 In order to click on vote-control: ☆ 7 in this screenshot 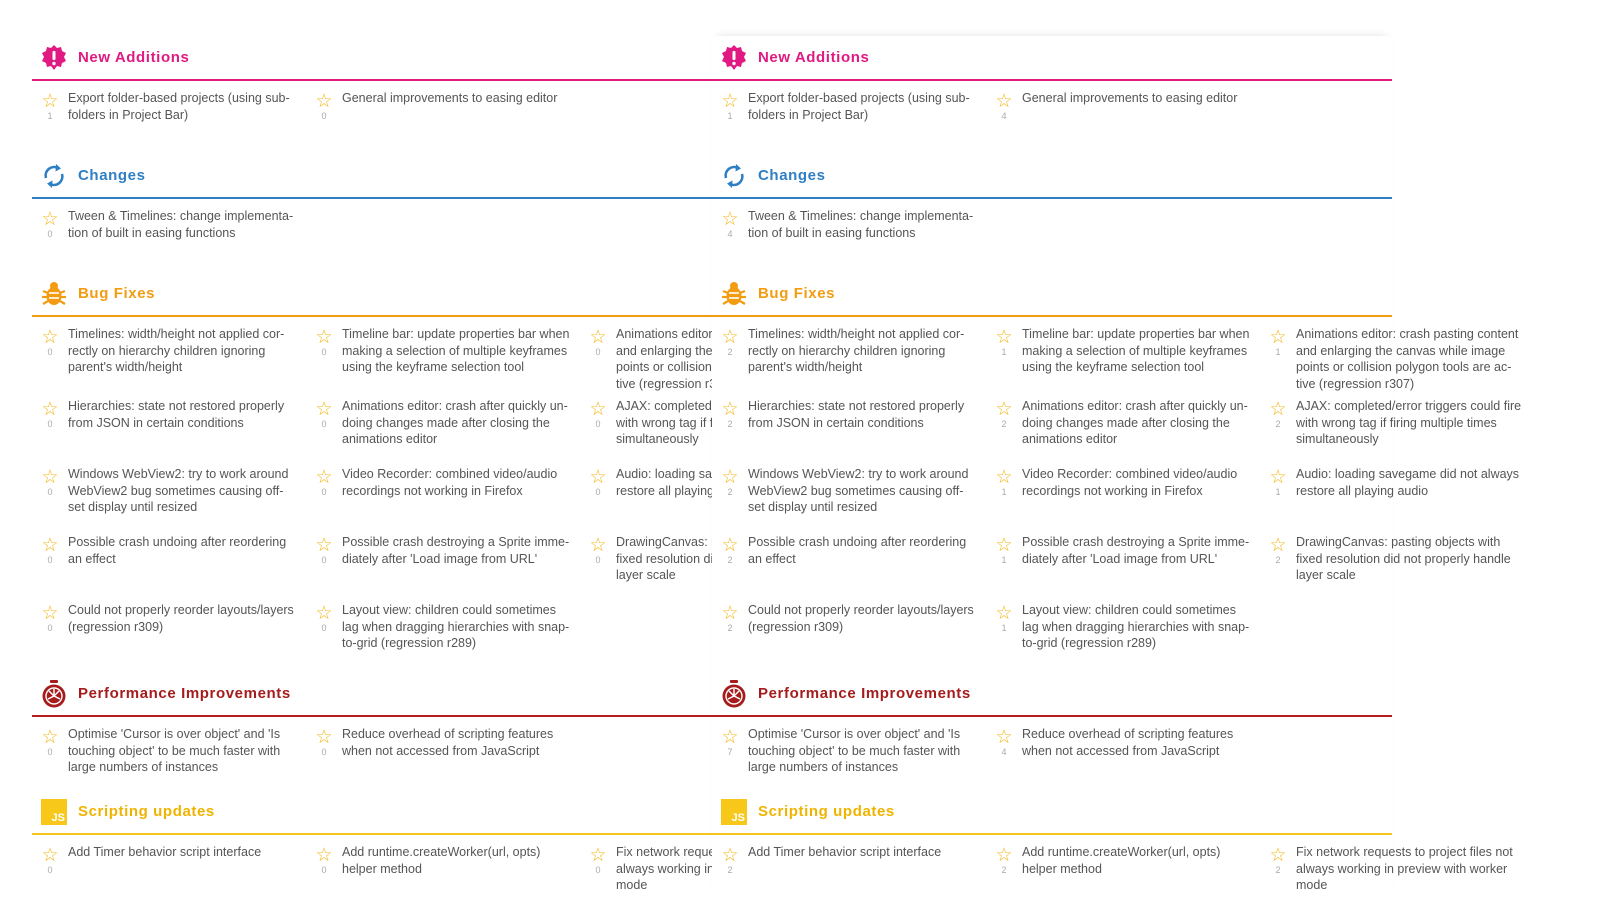, I will do `click(730, 741)`.